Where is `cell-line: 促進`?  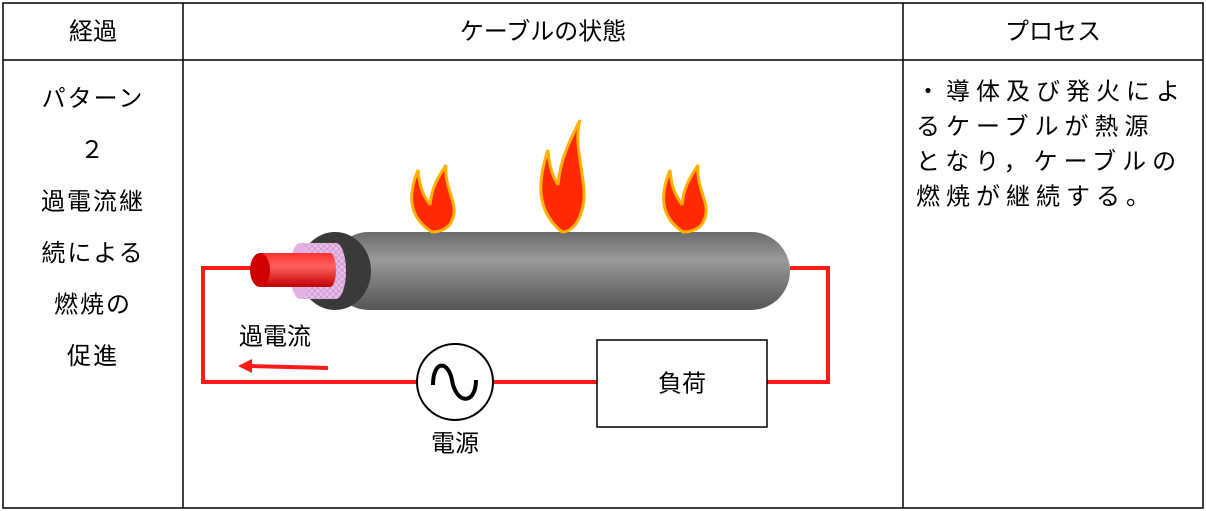
cell-line: 促進 is located at coordinates (93, 356).